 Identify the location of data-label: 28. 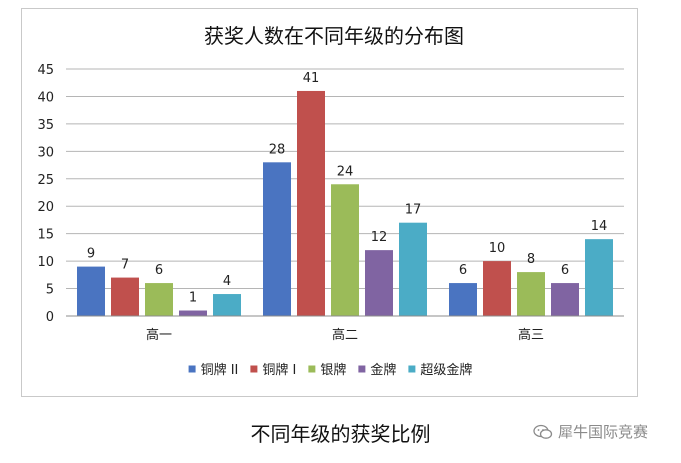
(277, 149).